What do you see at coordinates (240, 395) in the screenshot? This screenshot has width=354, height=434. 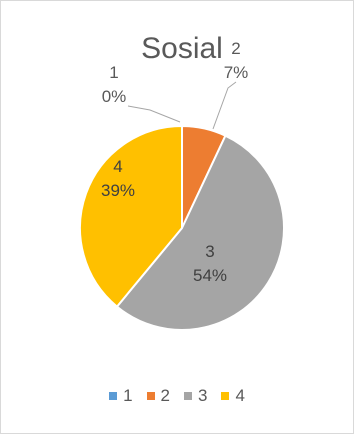 I see `legend-label-4: 4` at bounding box center [240, 395].